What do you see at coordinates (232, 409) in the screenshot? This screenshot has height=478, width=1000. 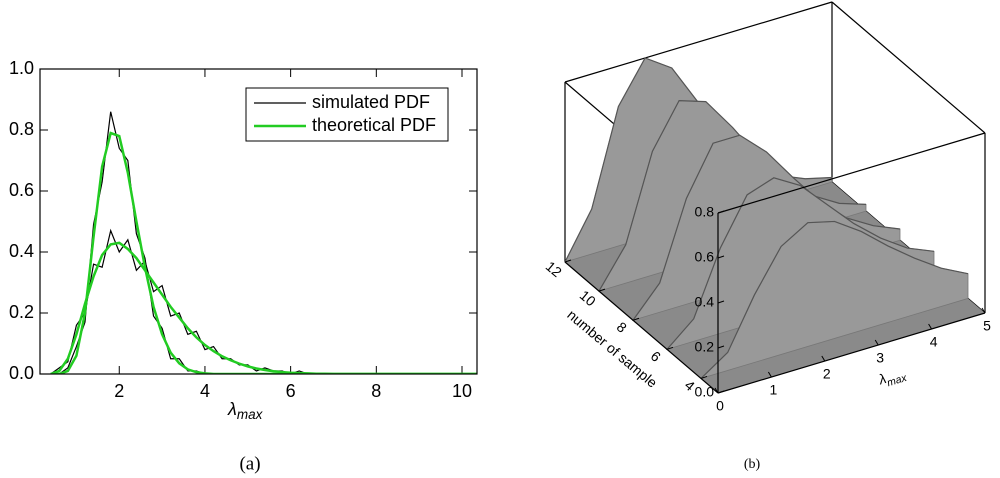 I see `axis-label-symbol: λ` at bounding box center [232, 409].